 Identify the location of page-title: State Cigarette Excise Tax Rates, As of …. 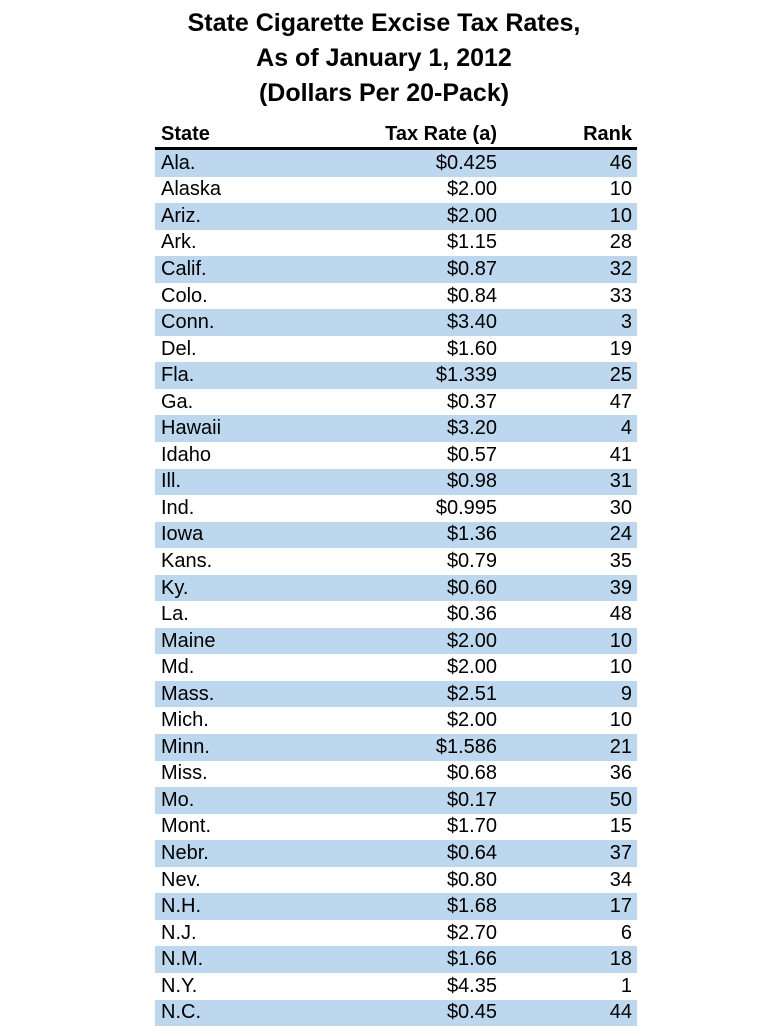
(384, 58).